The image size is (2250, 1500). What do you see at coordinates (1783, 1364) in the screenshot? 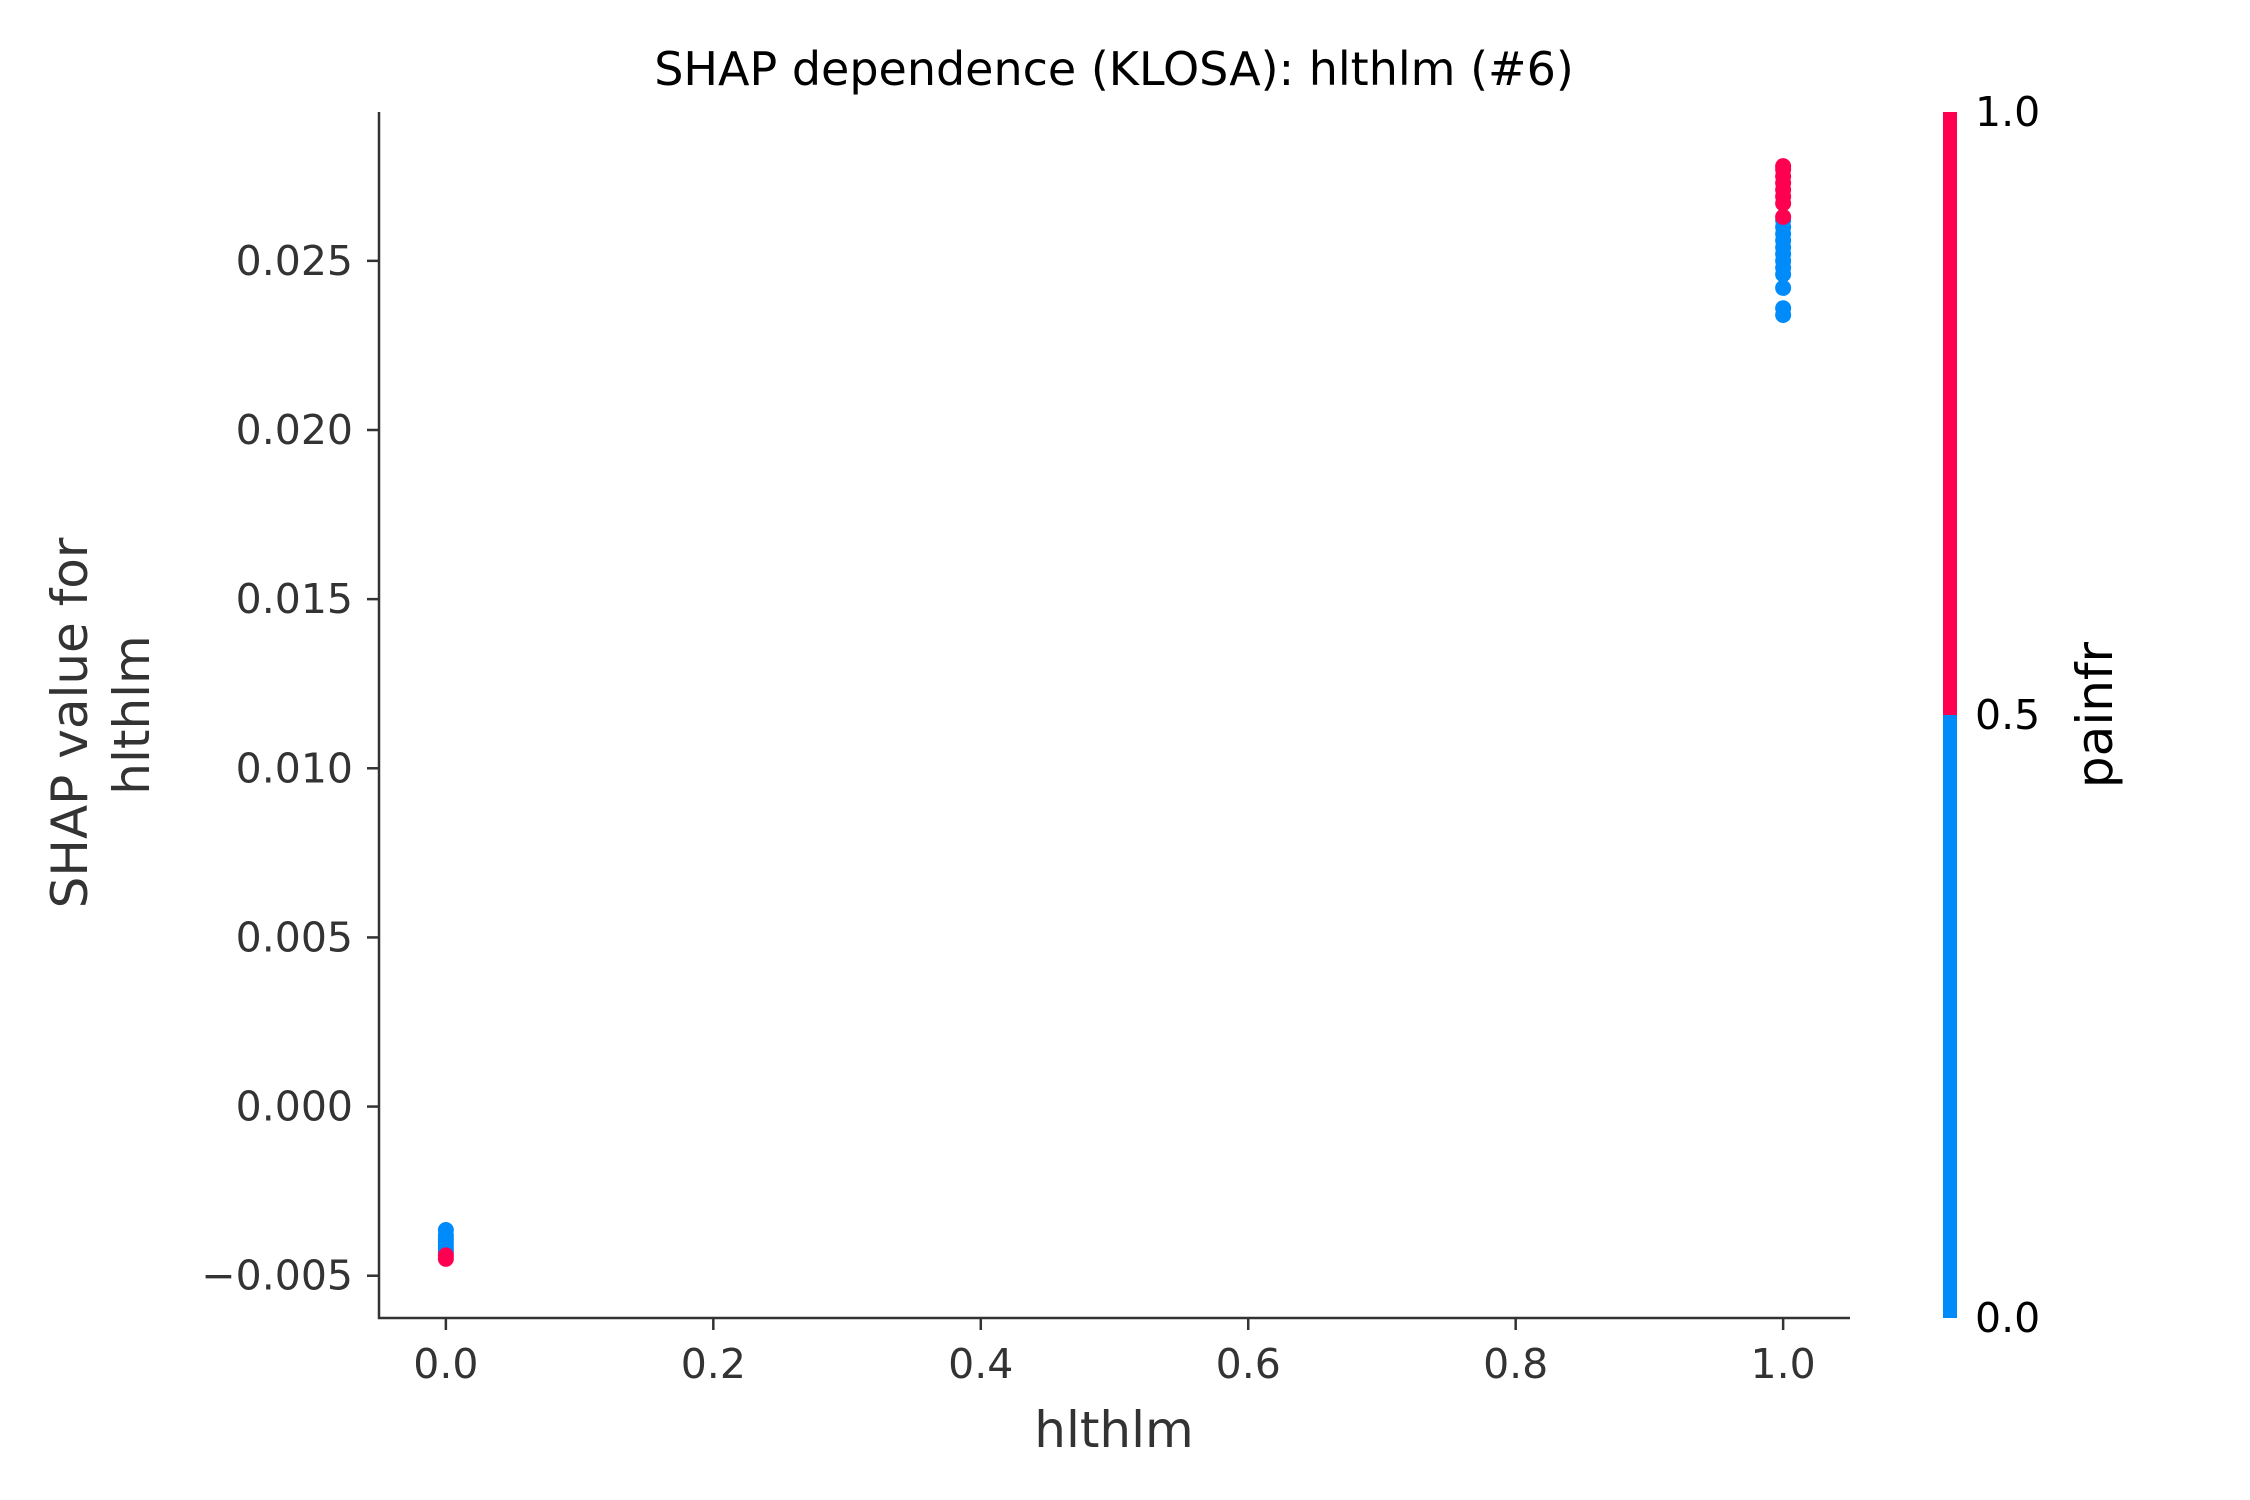
I see `x-tick-label: 1.0` at bounding box center [1783, 1364].